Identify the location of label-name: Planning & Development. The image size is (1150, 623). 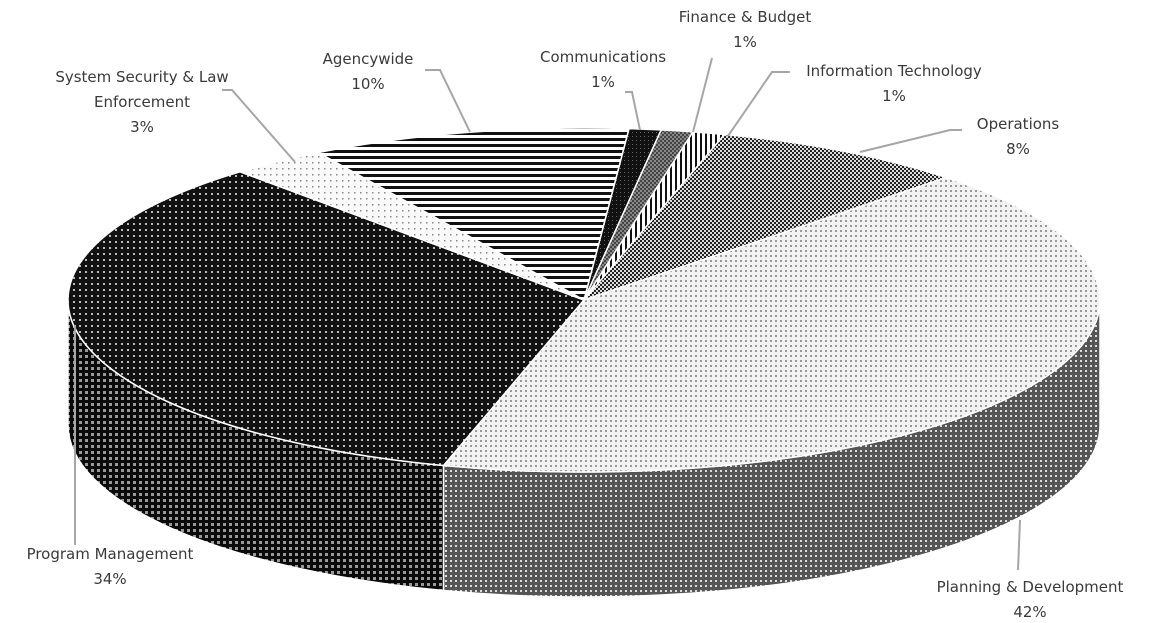
(1030, 587).